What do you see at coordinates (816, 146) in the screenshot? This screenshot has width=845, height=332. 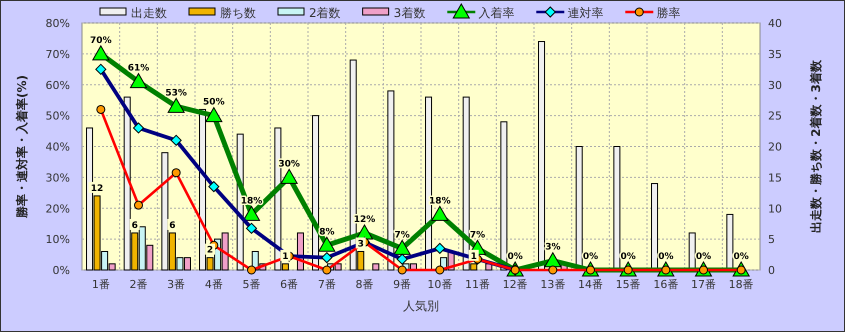 I see `y2-axis-title: 出走数・勝ち数・2着数・3着数` at bounding box center [816, 146].